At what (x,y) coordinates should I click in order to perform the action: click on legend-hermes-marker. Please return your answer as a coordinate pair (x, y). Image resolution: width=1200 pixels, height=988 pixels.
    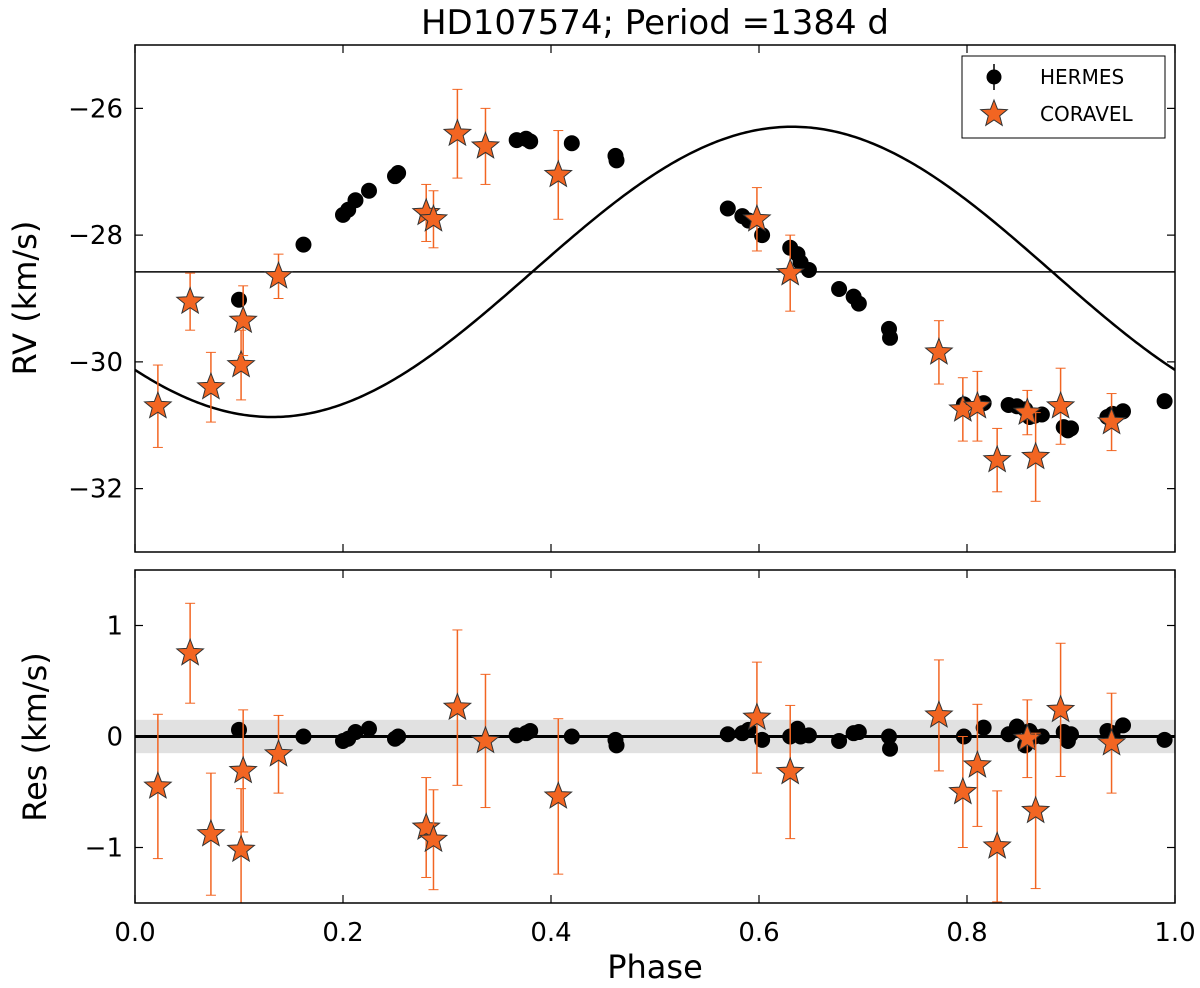
    Looking at the image, I should click on (994, 77).